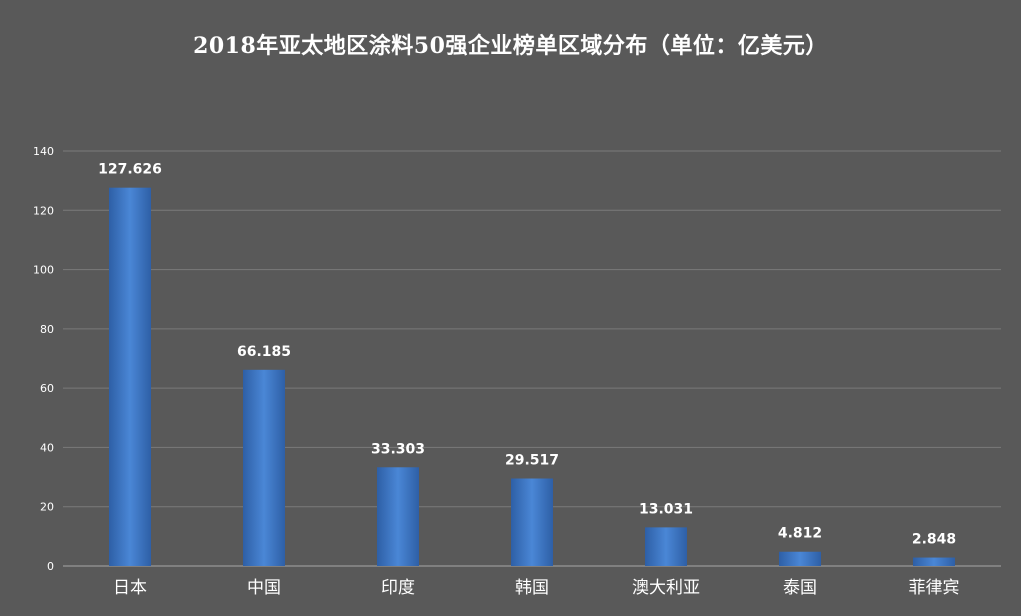 This screenshot has height=616, width=1021. Describe the element at coordinates (43, 151) in the screenshot. I see `y-tick-label: 140` at that location.